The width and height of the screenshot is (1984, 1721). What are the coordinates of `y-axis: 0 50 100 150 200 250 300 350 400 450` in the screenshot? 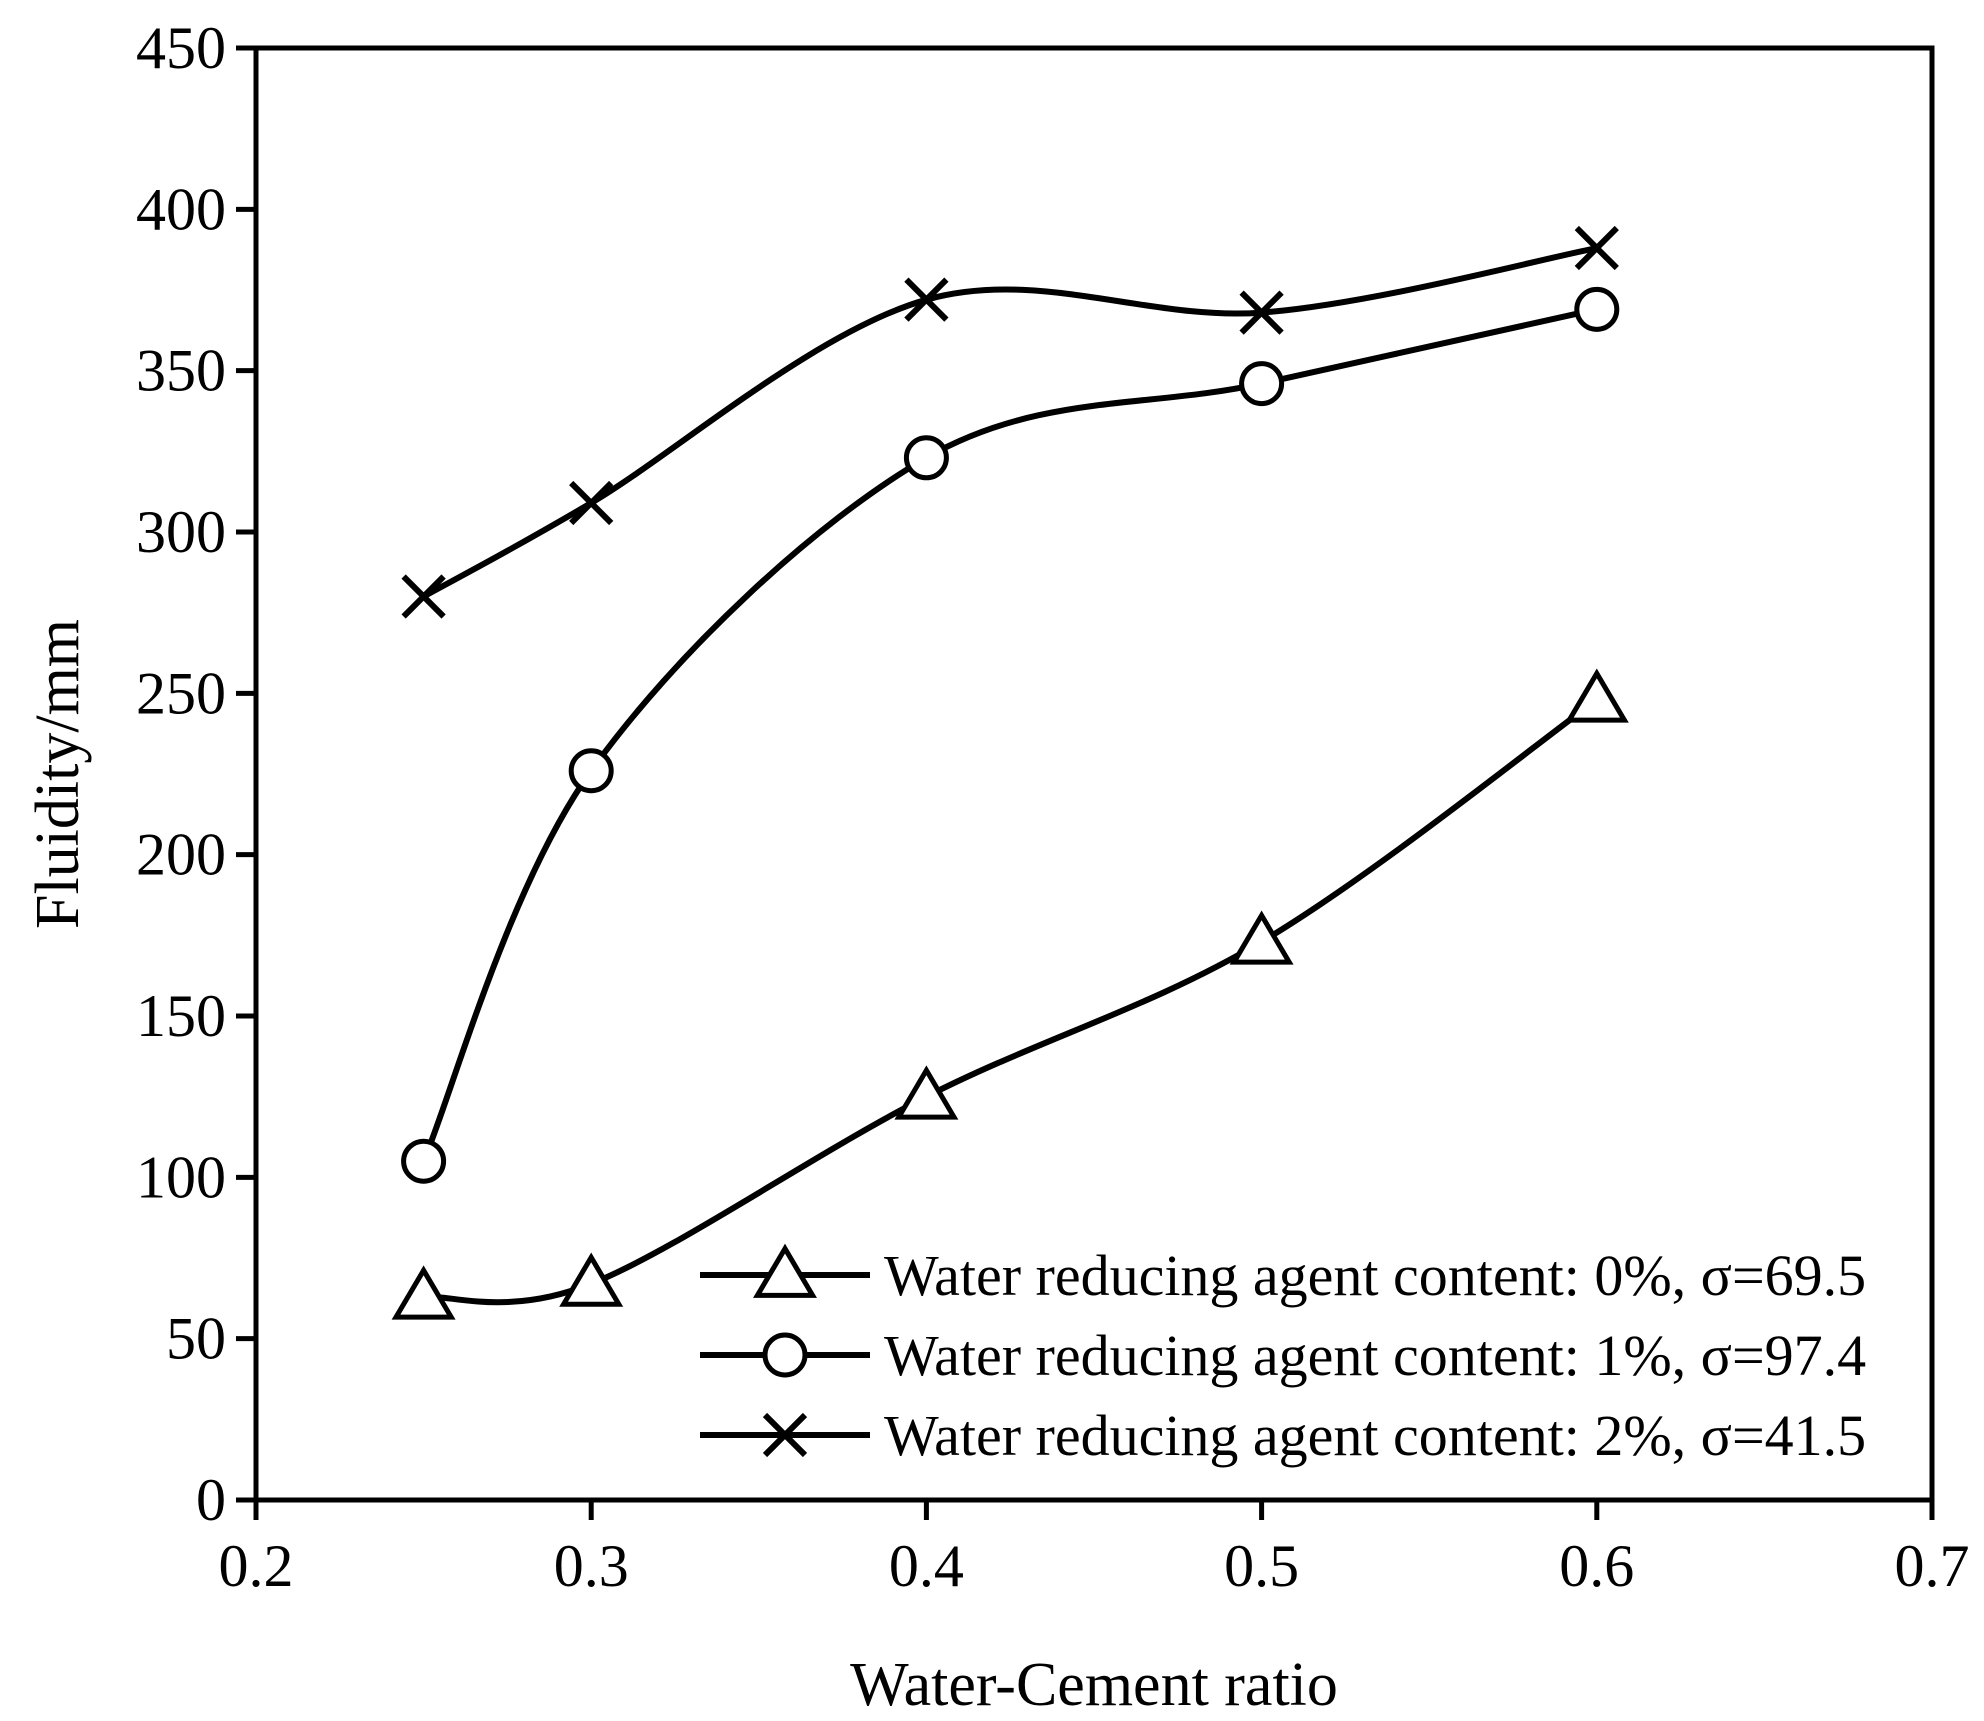 It's located at (196, 774).